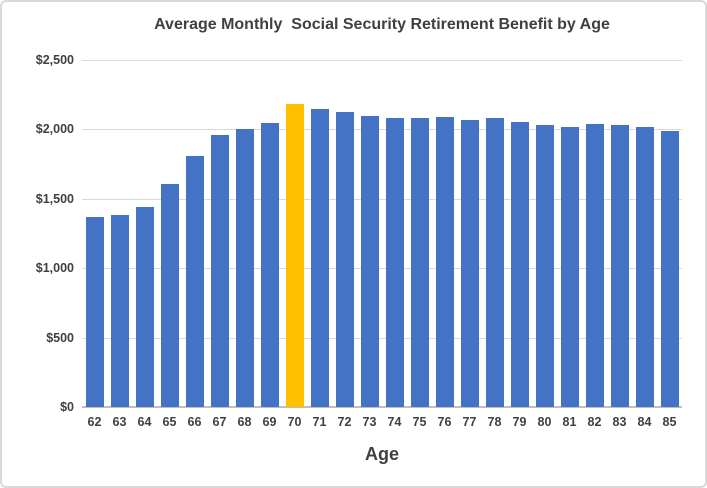 The image size is (707, 488). What do you see at coordinates (244, 422) in the screenshot?
I see `x-tick-label-68: 68` at bounding box center [244, 422].